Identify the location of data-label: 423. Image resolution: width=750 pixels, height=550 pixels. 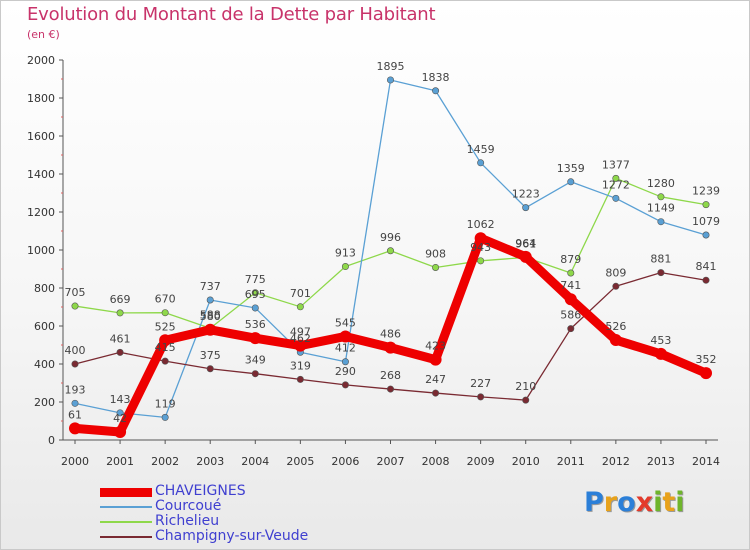
(435, 346).